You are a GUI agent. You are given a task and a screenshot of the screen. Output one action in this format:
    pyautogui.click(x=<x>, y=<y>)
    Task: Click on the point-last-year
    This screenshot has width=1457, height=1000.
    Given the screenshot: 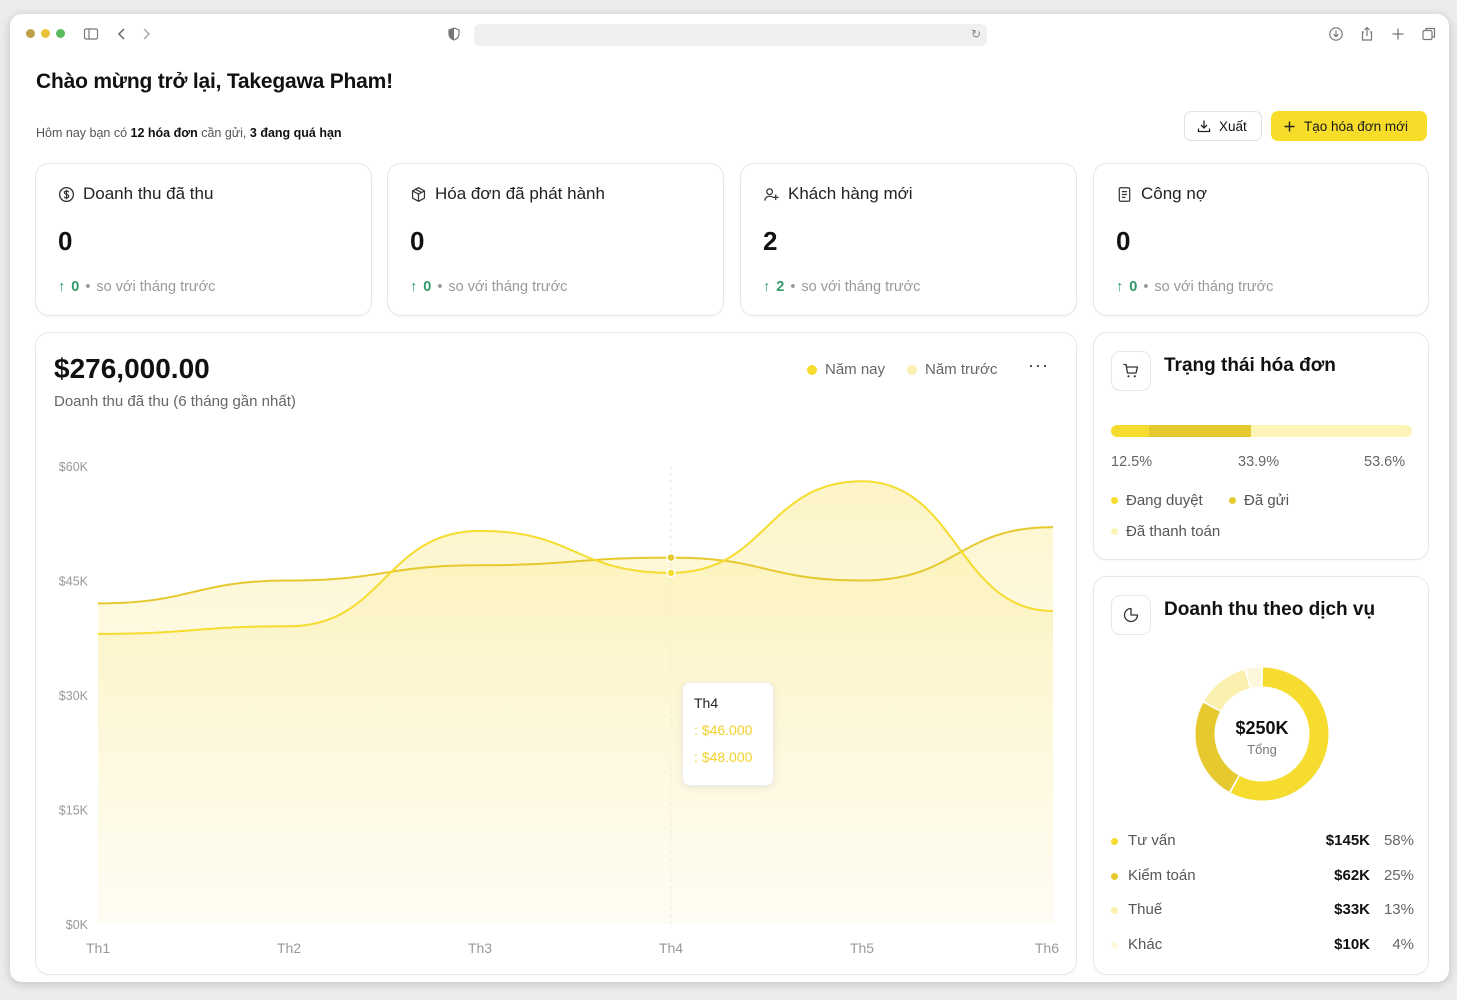 What is the action you would take?
    pyautogui.click(x=671, y=557)
    